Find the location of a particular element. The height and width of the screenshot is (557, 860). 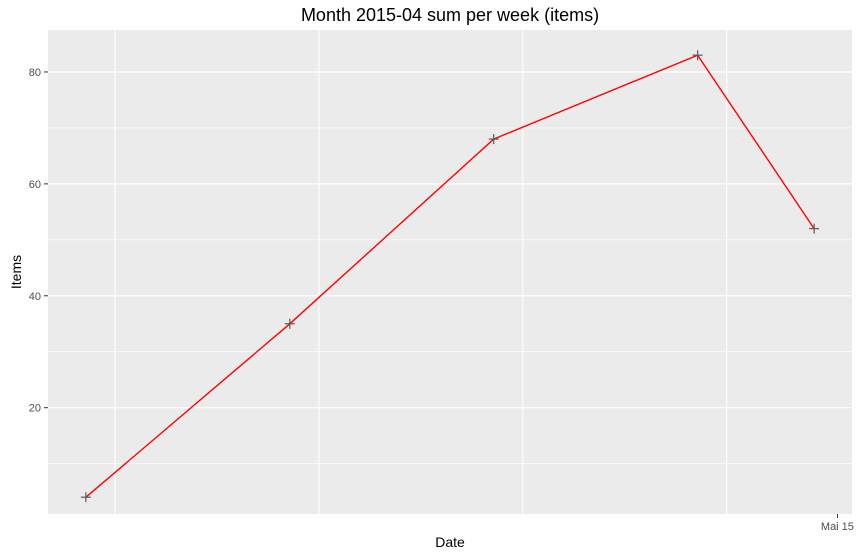

y-axis: 20 40 60 80 is located at coordinates (38, 241).